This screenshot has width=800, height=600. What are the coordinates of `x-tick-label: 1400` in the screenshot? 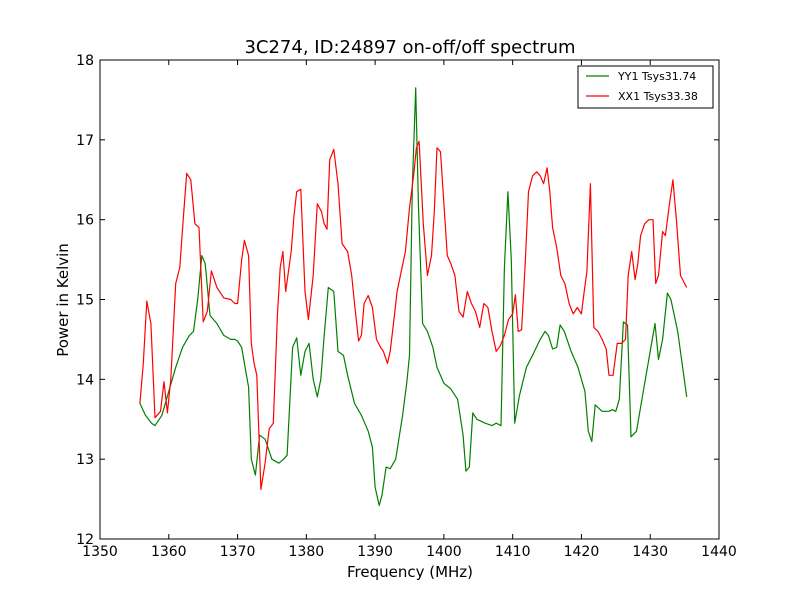 It's located at (444, 552).